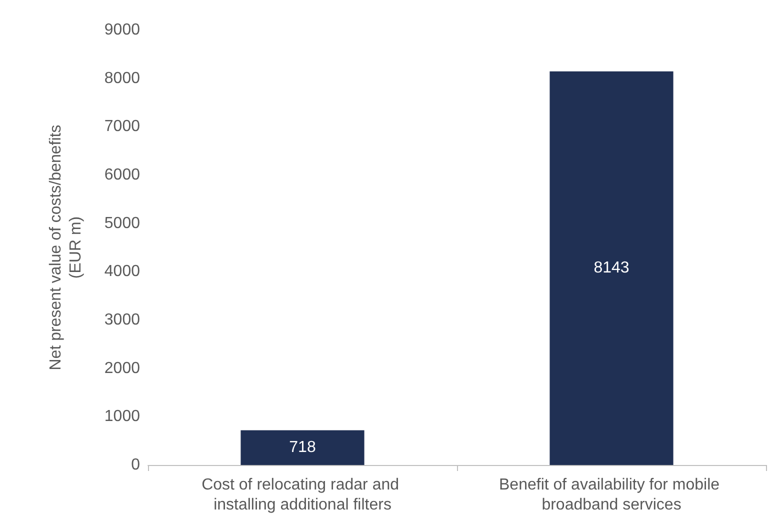  Describe the element at coordinates (611, 495) in the screenshot. I see `x-tick-label: Benefit of availability for mobile broadband services` at that location.